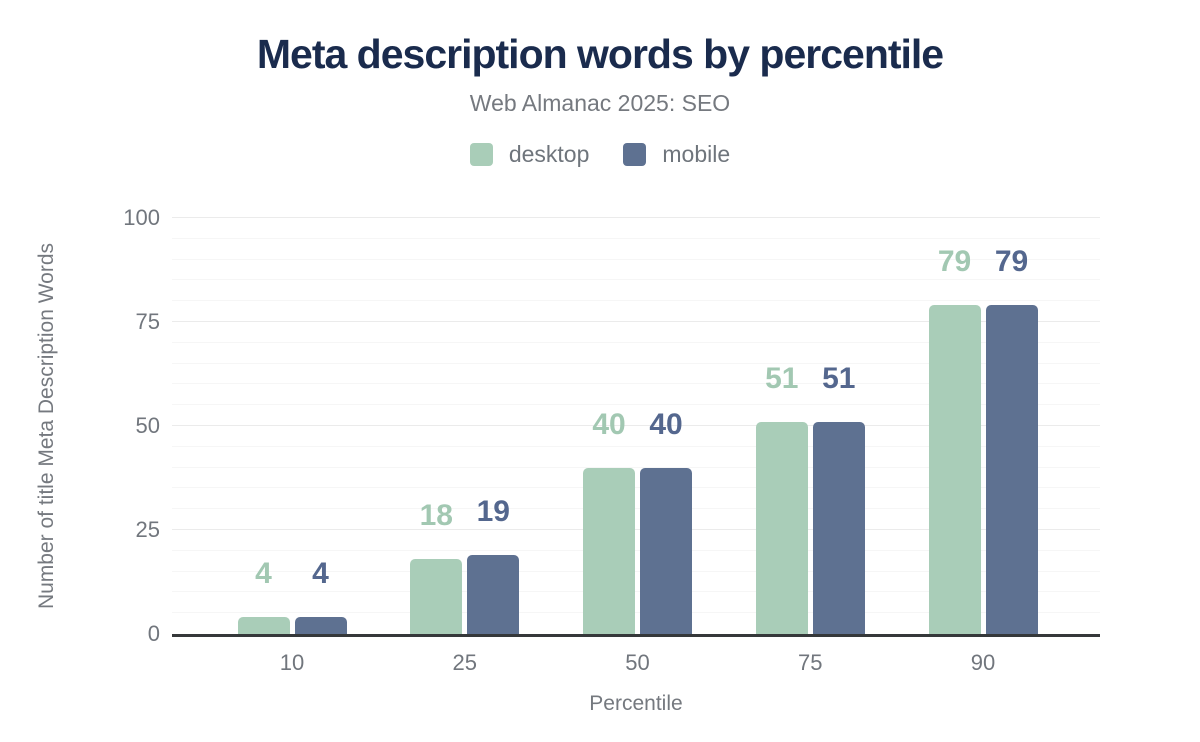 This screenshot has width=1200, height=742. What do you see at coordinates (147, 529) in the screenshot?
I see `y-tick-label: 25` at bounding box center [147, 529].